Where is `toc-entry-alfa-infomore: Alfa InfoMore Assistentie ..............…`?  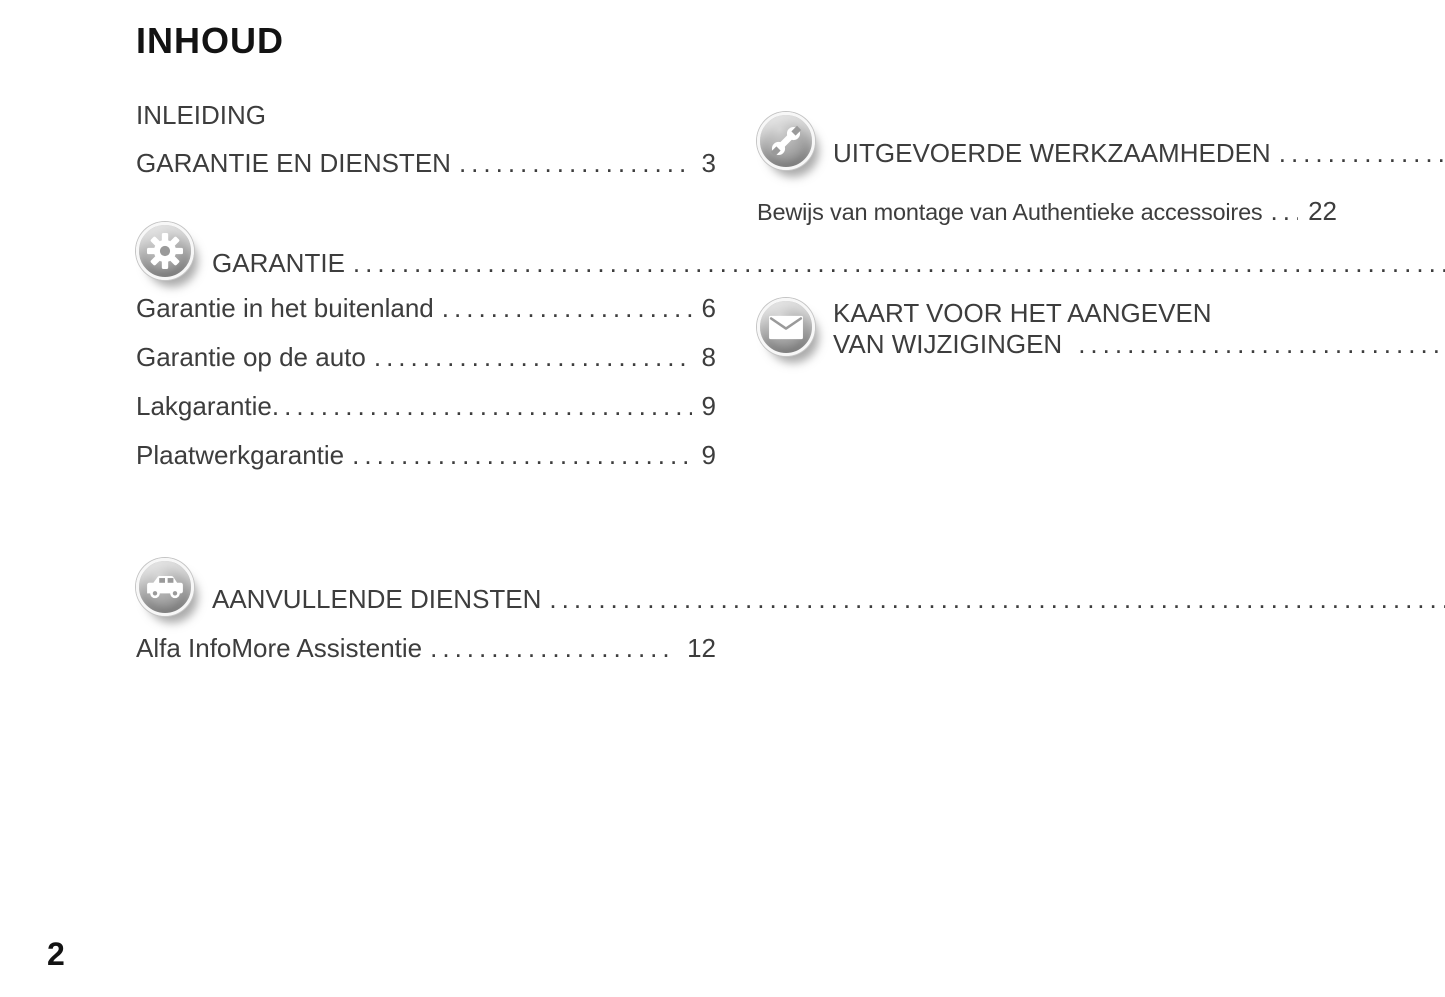
toc-entry-alfa-infomore: Alfa InfoMore Assistentie ..............… is located at coordinates (426, 648).